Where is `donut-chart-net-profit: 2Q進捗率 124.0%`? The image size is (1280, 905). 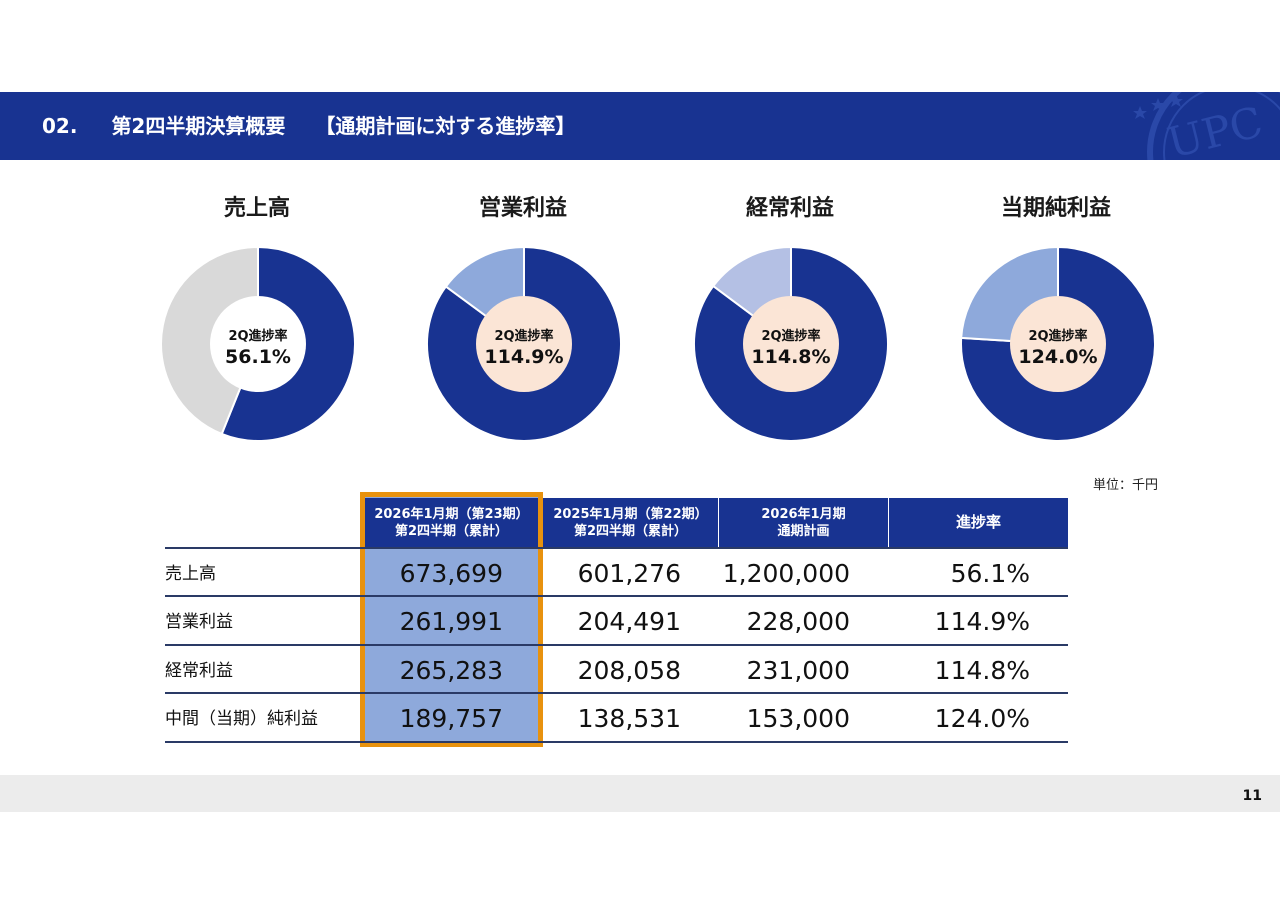
donut-chart-net-profit: 2Q進捗率 124.0% is located at coordinates (1058, 344).